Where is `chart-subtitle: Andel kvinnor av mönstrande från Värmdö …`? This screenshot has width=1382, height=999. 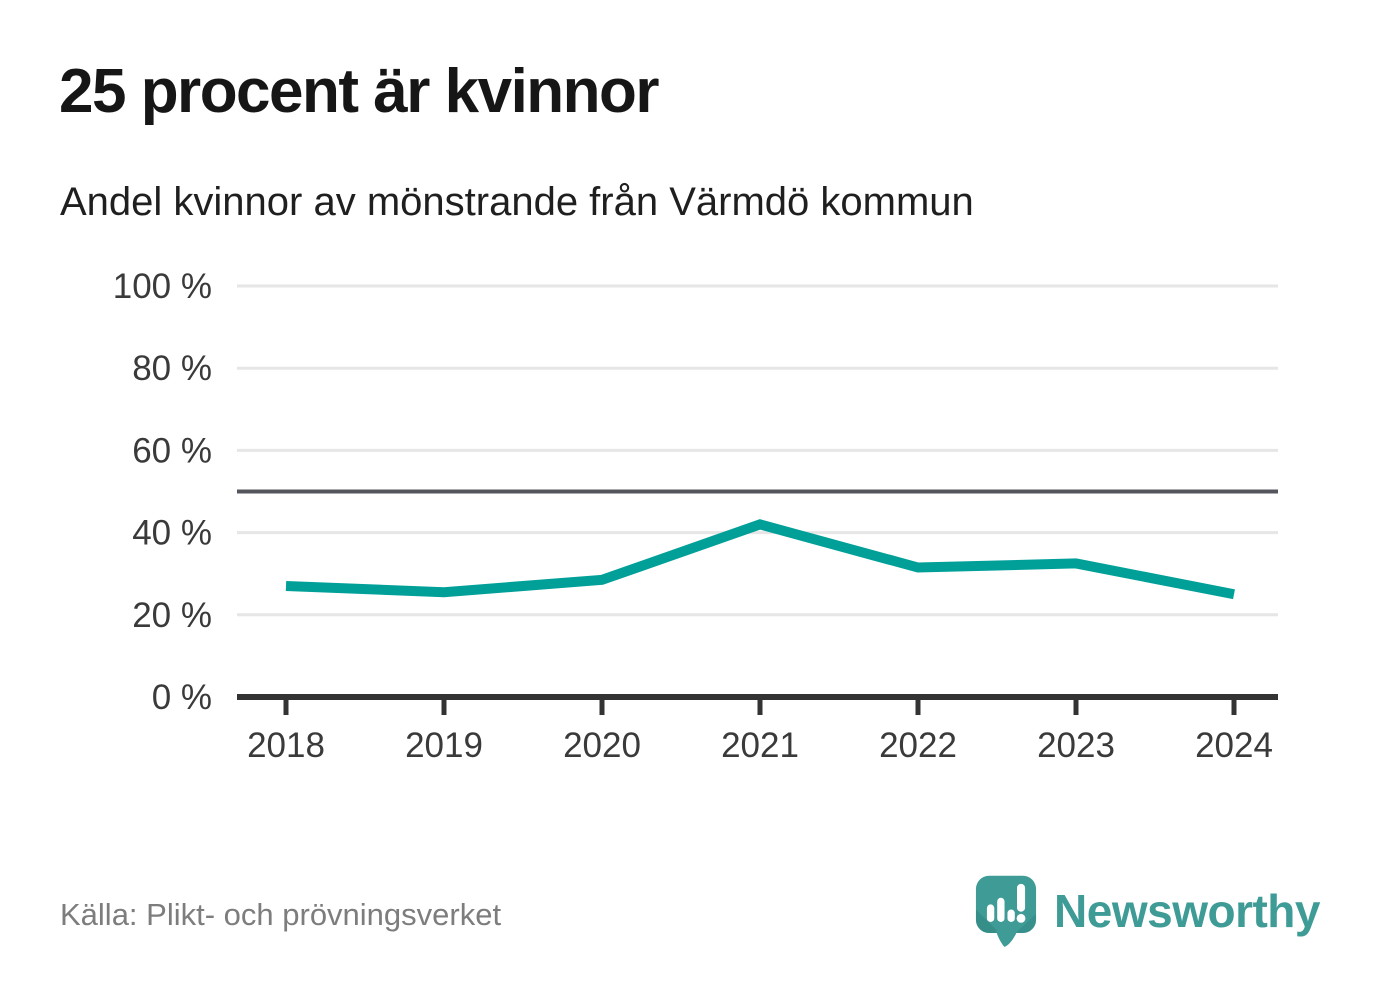 chart-subtitle: Andel kvinnor av mönstrande från Värmdö … is located at coordinates (517, 202).